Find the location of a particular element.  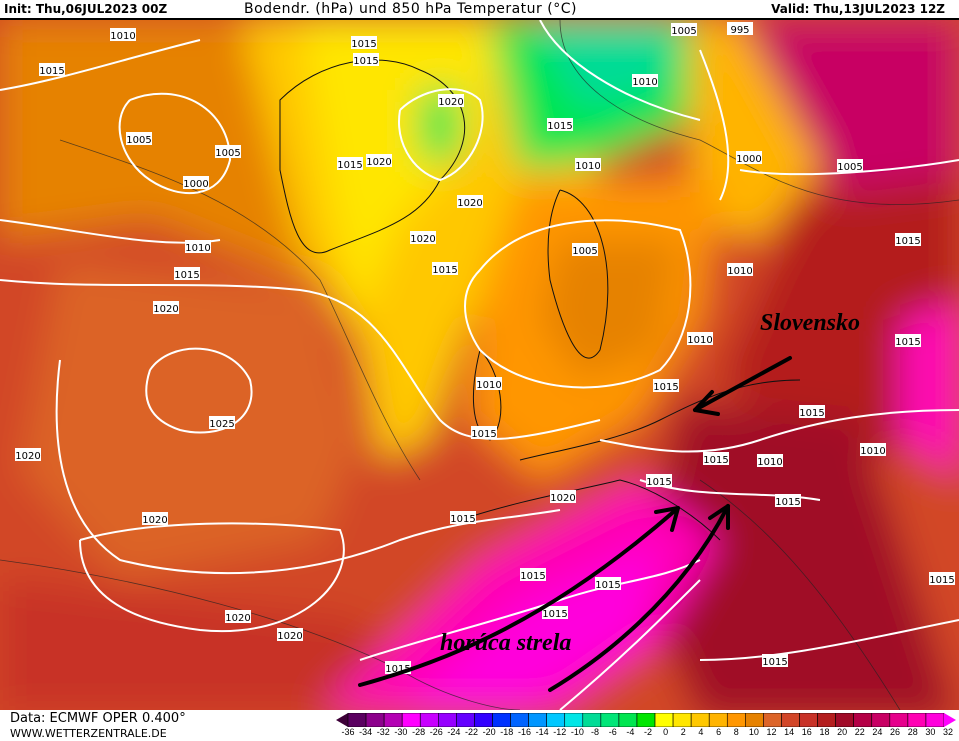

isobar-label: 995 is located at coordinates (739, 30).